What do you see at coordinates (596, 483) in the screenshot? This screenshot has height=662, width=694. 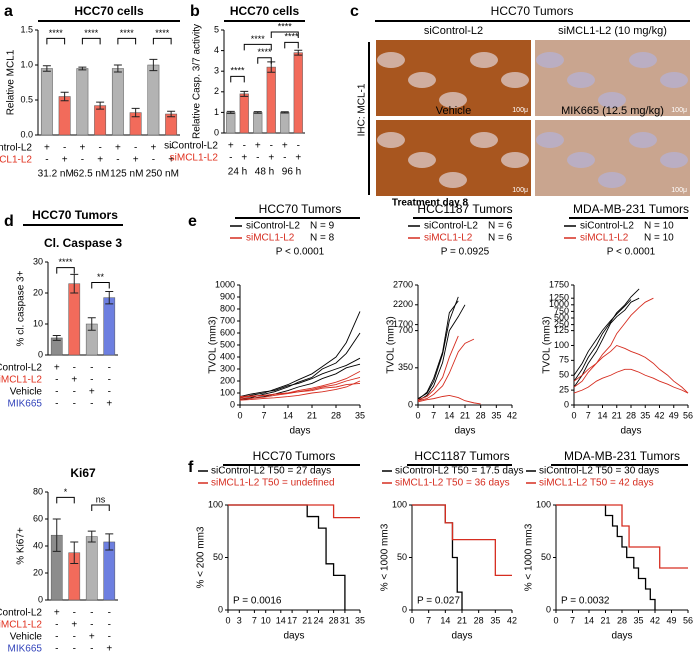 I see `legend-label: siMCL1-L2 T50 = 42 days` at bounding box center [596, 483].